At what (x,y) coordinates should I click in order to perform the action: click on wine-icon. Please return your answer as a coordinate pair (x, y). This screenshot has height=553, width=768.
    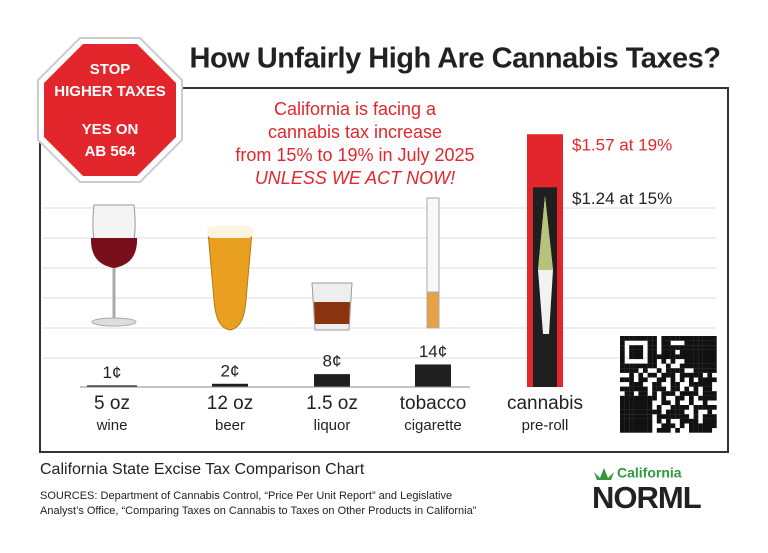
    Looking at the image, I should click on (114, 265).